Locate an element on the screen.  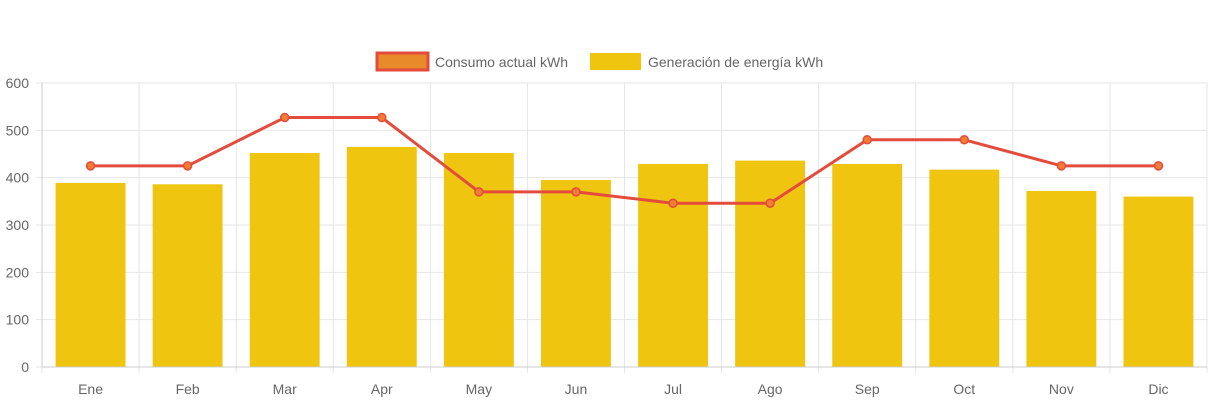
consumo-point-dic is located at coordinates (1158, 166).